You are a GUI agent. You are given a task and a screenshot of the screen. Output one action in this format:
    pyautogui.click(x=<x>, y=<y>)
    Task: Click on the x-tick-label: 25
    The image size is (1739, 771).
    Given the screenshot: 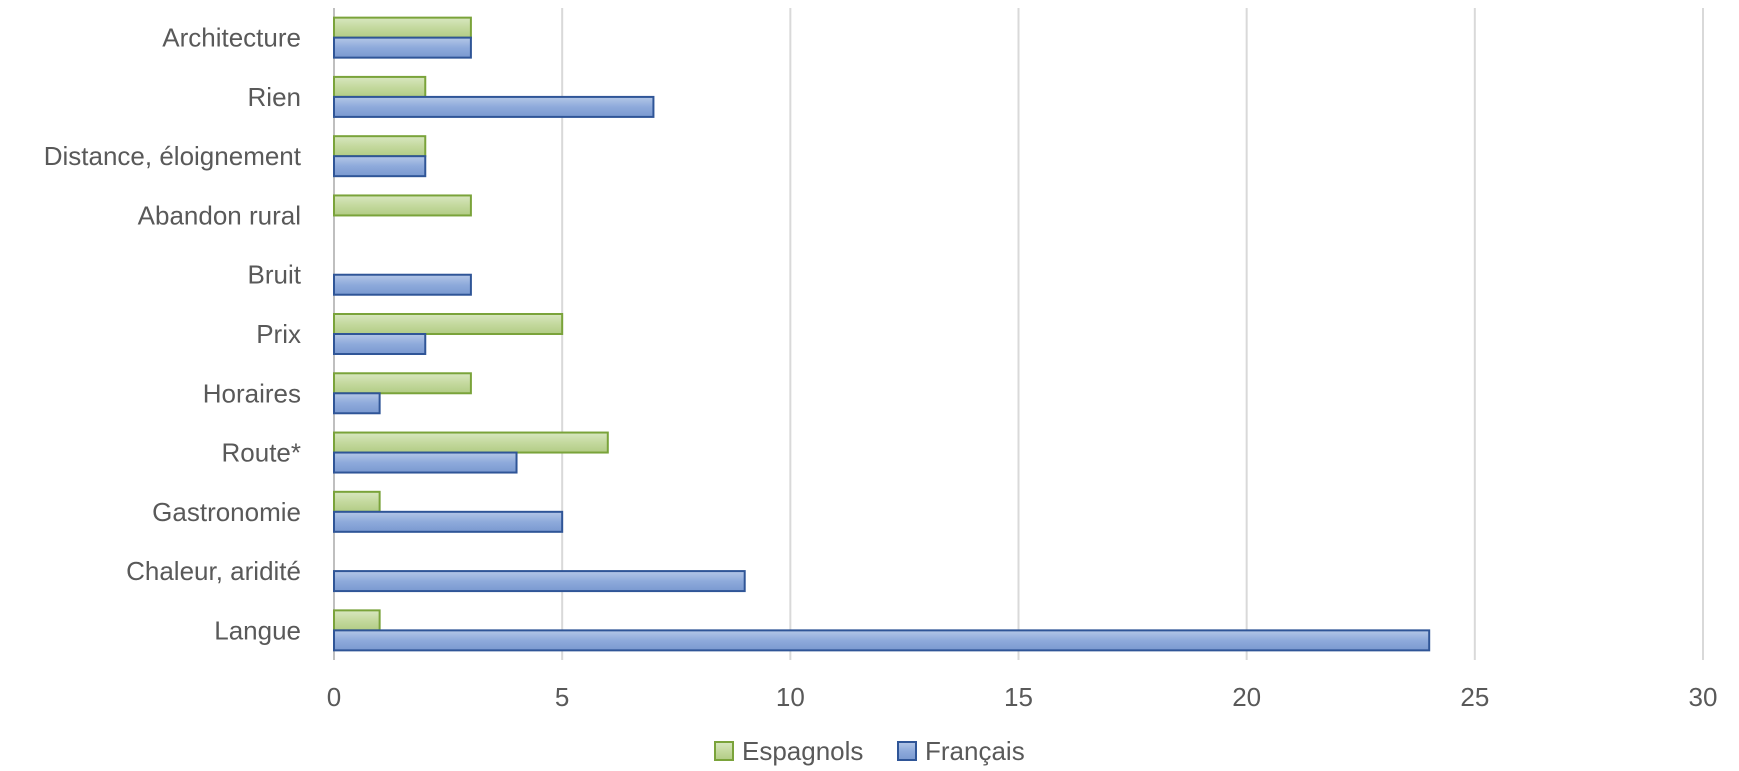 What is the action you would take?
    pyautogui.click(x=1474, y=697)
    